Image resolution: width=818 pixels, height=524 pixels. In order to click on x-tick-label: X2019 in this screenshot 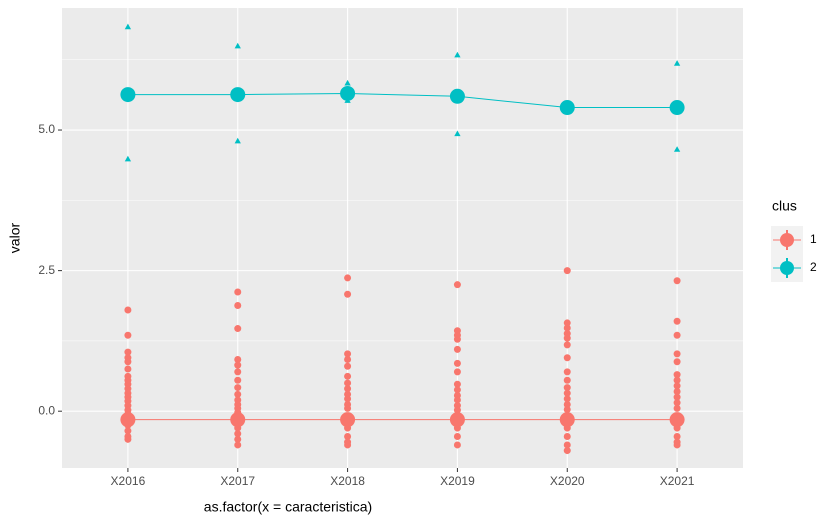, I will do `click(457, 481)`.